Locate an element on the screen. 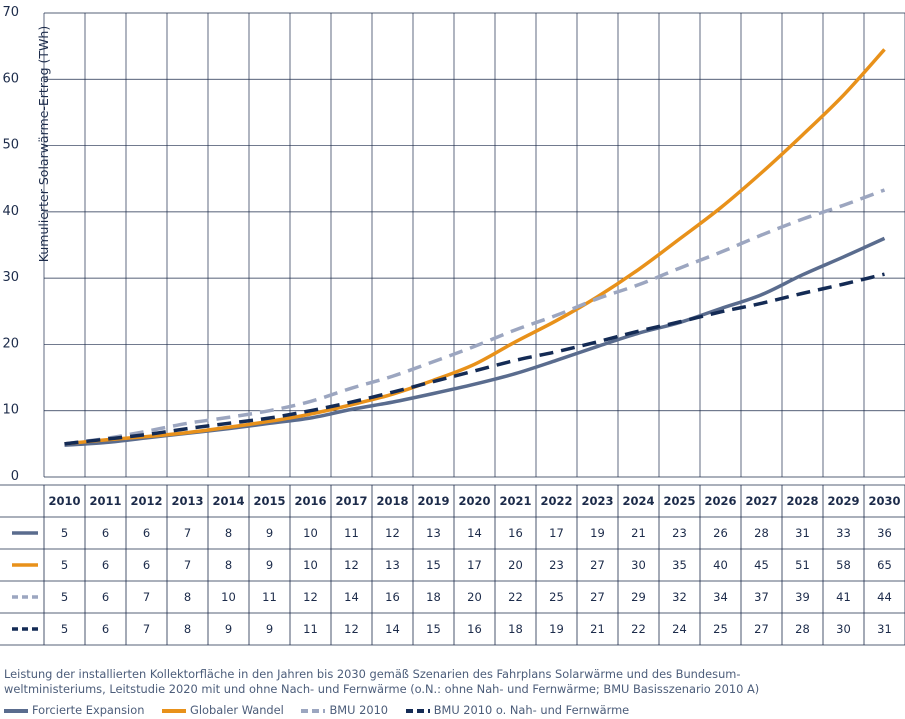 The image size is (905, 719). legend-item: BMU 2010 o. Nah- und Fernwärme is located at coordinates (517, 710).